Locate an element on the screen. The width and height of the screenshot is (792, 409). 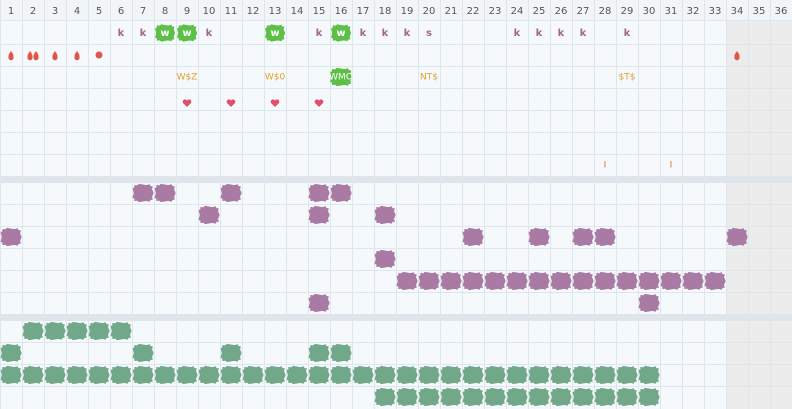
column-number: 9 is located at coordinates (187, 11).